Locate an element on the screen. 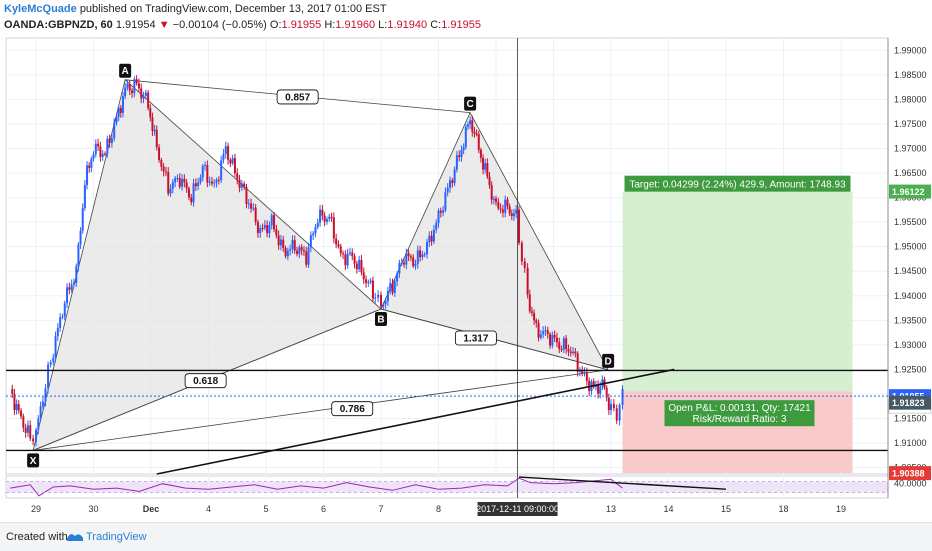 The image size is (932, 551). ratio-label-1317: 1.317 is located at coordinates (475, 338).